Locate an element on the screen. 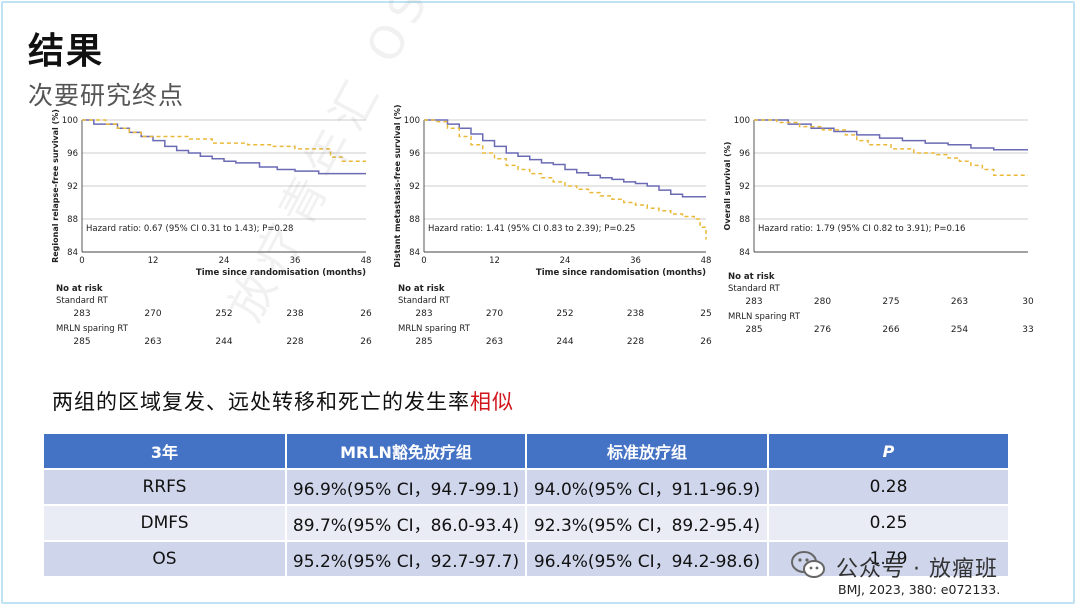 The height and width of the screenshot is (608, 1080). table-cell: 0.28 is located at coordinates (888, 486).